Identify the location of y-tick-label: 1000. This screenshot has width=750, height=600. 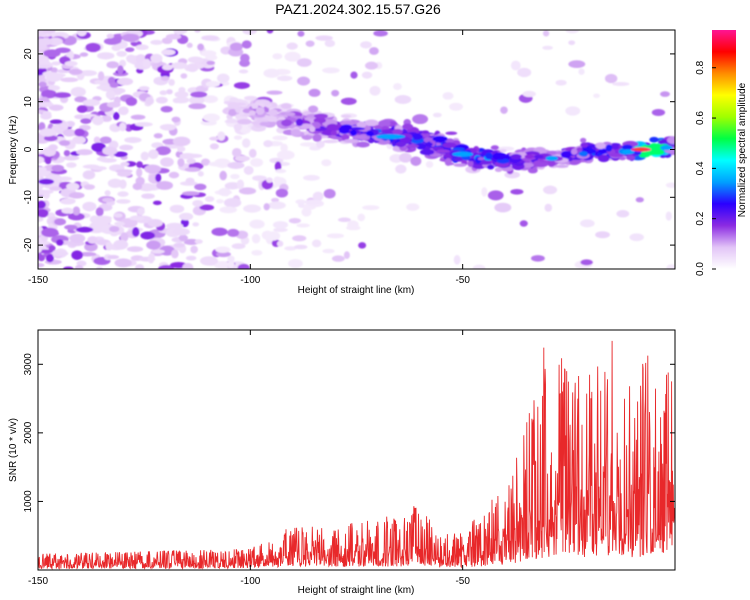
(28, 501).